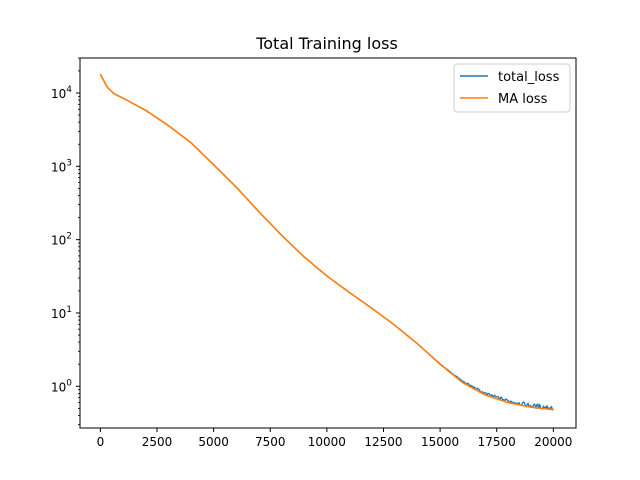 This screenshot has height=480, width=640. Describe the element at coordinates (101, 442) in the screenshot. I see `x-tick-label: 0` at that location.